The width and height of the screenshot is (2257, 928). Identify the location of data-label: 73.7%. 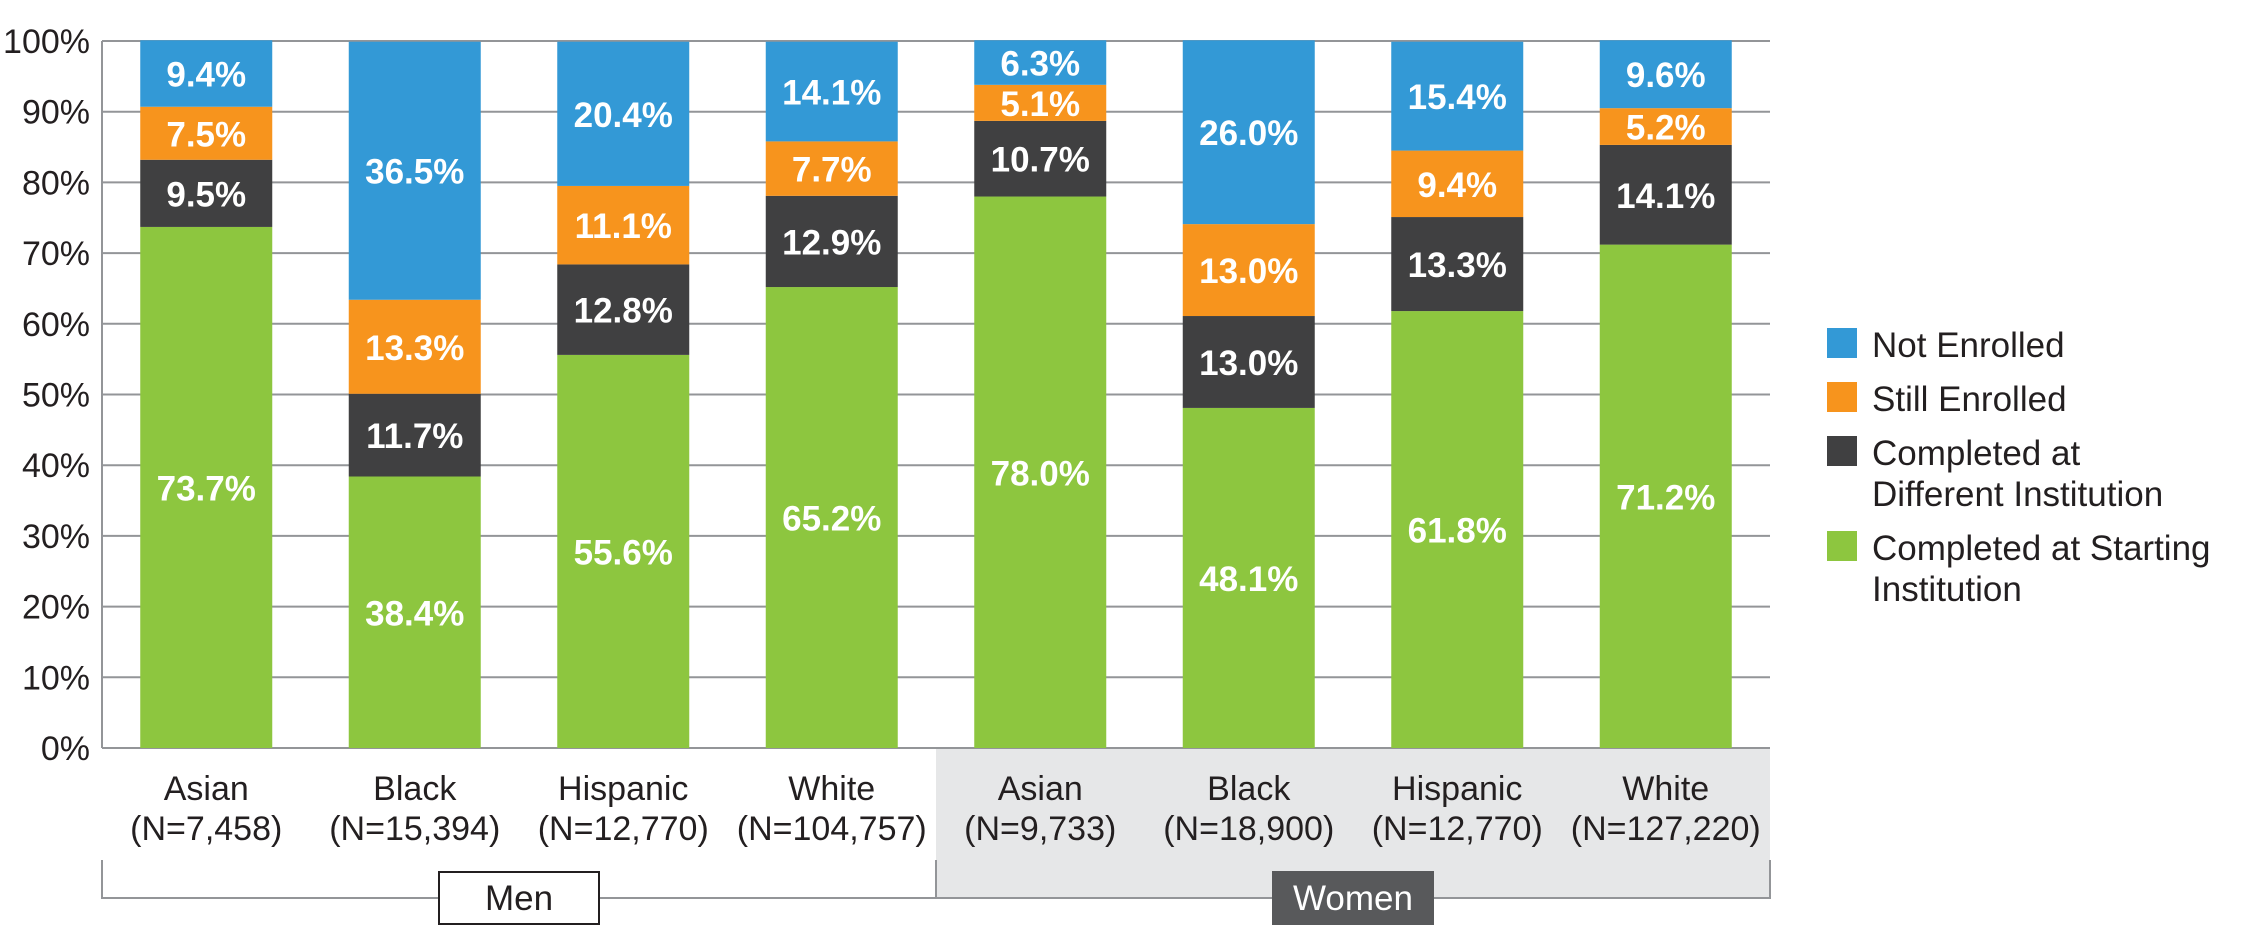
(206, 488).